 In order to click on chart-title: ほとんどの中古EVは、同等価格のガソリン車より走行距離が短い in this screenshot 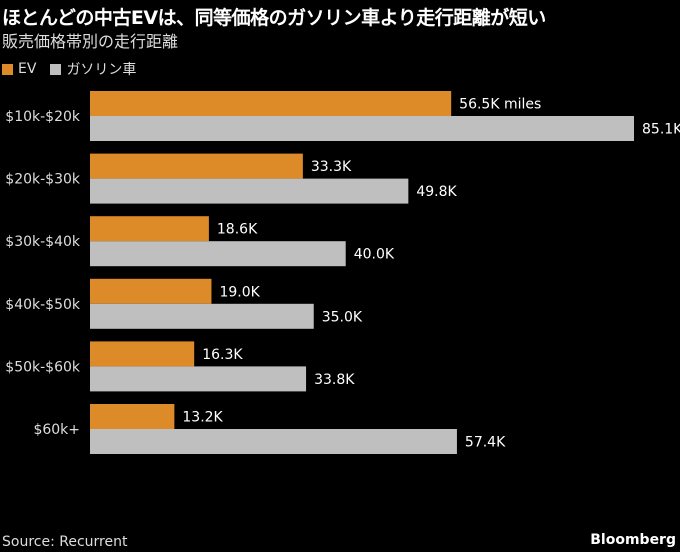, I will do `click(274, 18)`.